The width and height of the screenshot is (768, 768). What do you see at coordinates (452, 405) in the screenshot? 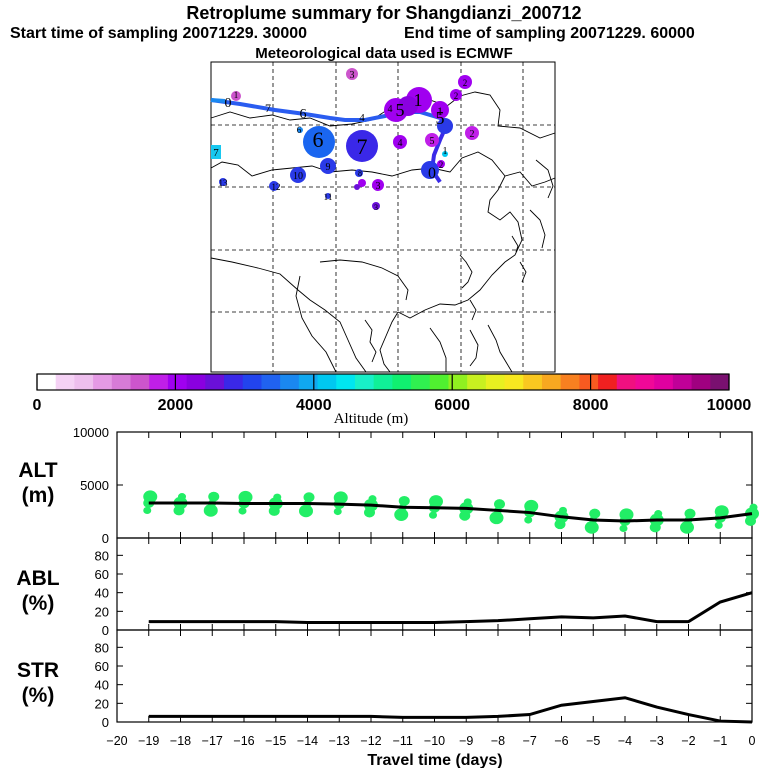
I see `colorbar-tick-label: 6000` at bounding box center [452, 405].